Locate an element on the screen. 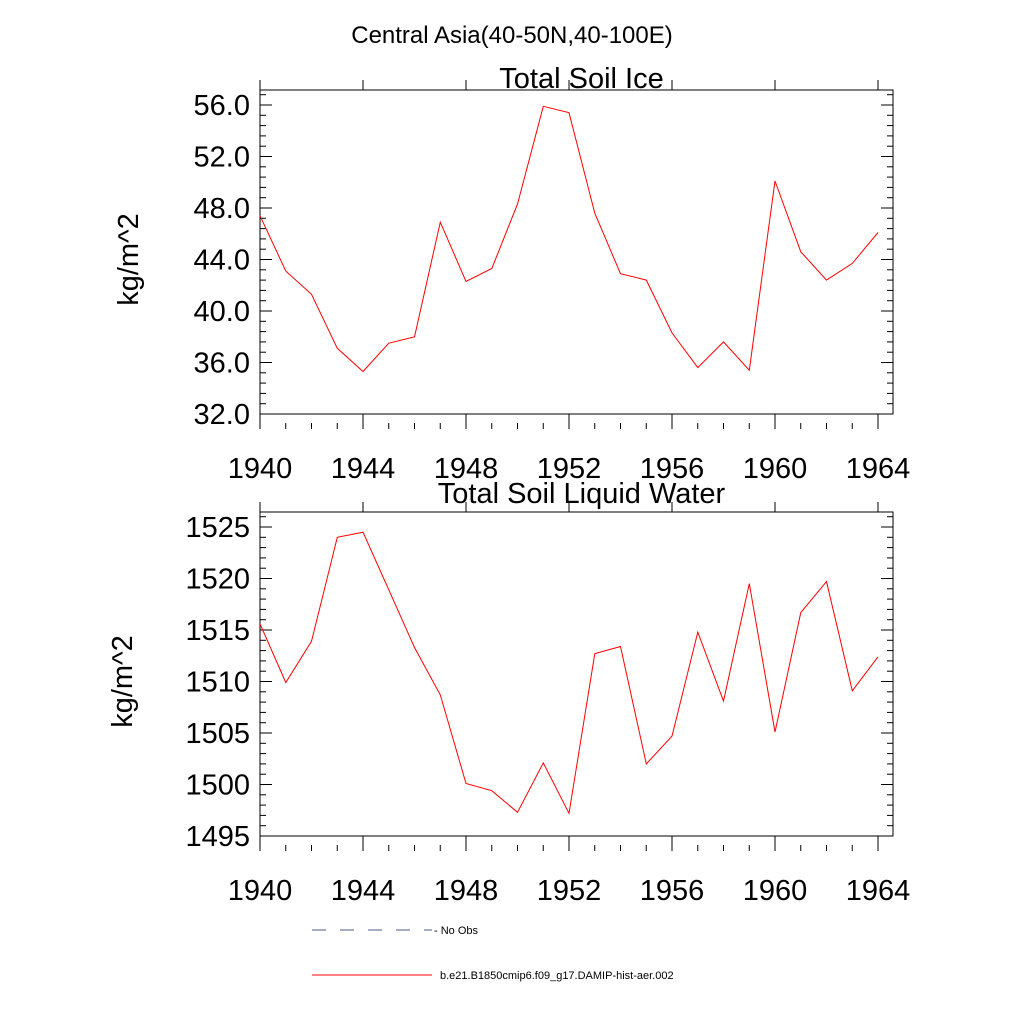 This screenshot has height=1024, width=1024. y-tick-label: 1500 is located at coordinates (217, 786).